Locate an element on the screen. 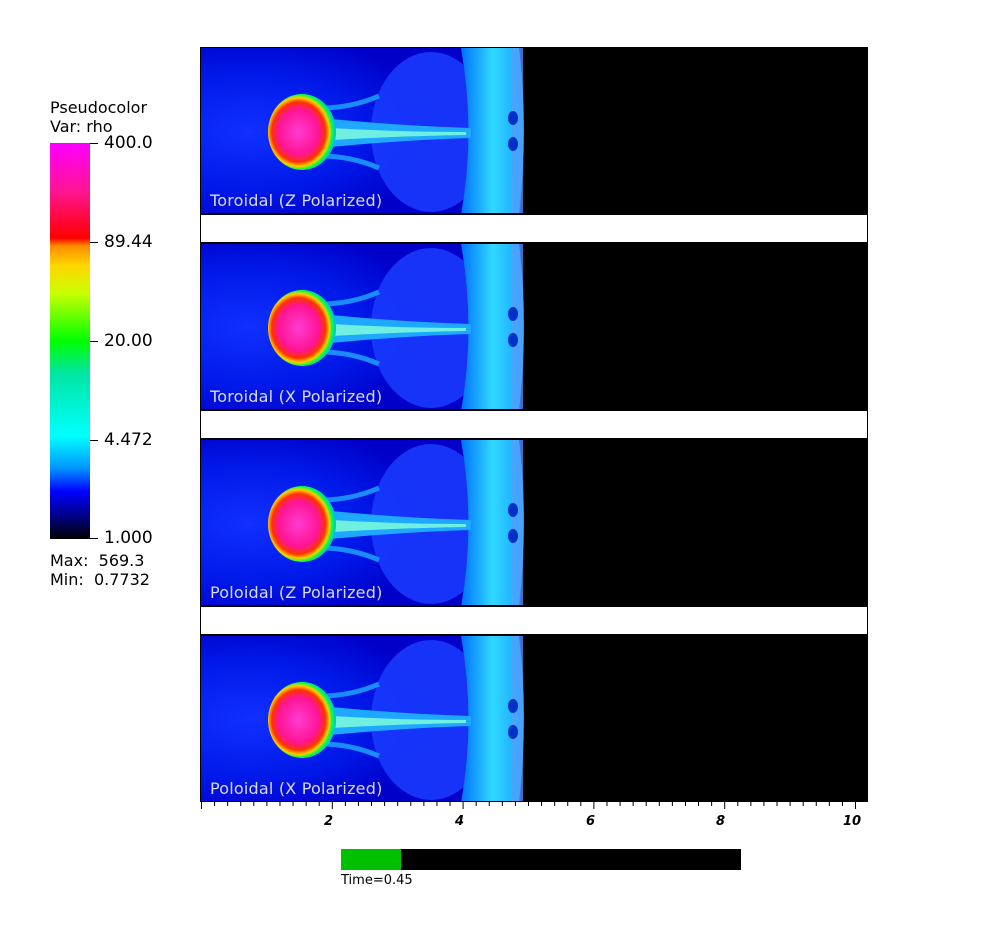  simulation-panel-2: Toroidal (X Polarized) is located at coordinates (534, 326).